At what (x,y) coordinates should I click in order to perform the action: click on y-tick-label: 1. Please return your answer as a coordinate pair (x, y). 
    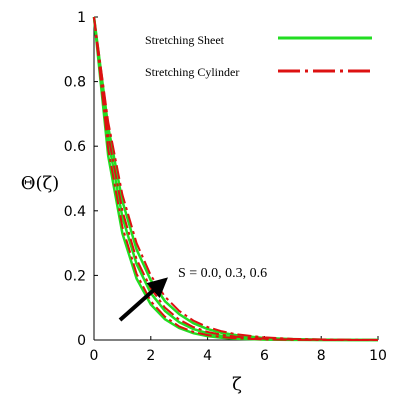
    Looking at the image, I should click on (81, 18).